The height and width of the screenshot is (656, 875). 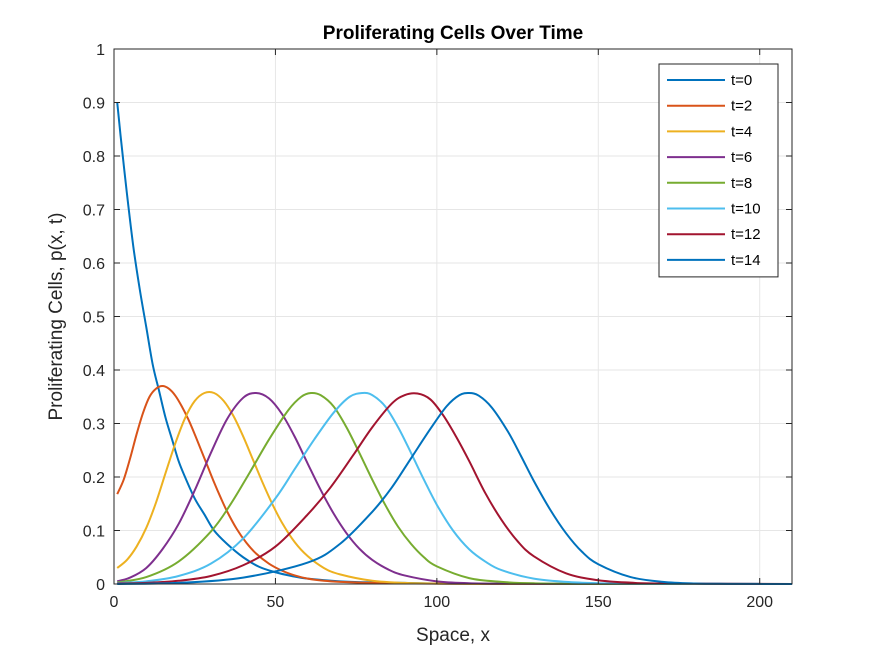 What do you see at coordinates (94, 371) in the screenshot?
I see `y-tick-label: 0.4` at bounding box center [94, 371].